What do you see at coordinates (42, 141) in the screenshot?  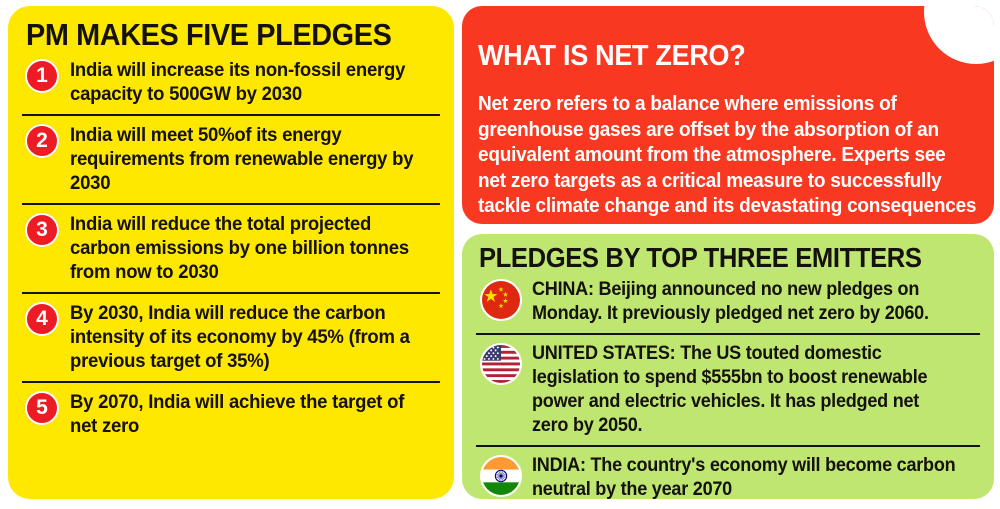 I see `pledge-number-badge: 2` at bounding box center [42, 141].